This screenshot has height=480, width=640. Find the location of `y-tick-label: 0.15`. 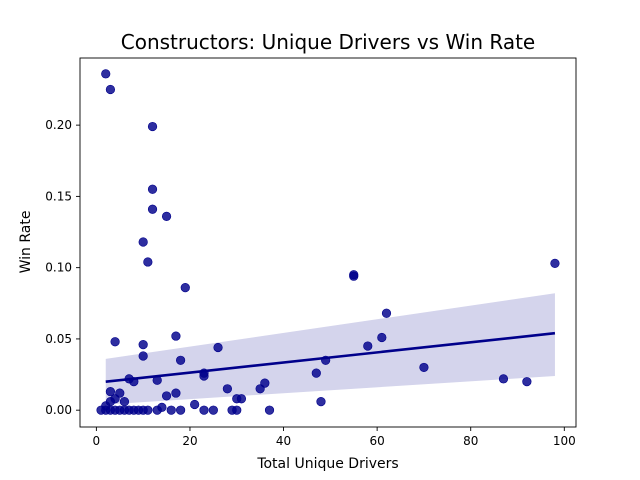

y-tick-label: 0.15 is located at coordinates (58, 196).